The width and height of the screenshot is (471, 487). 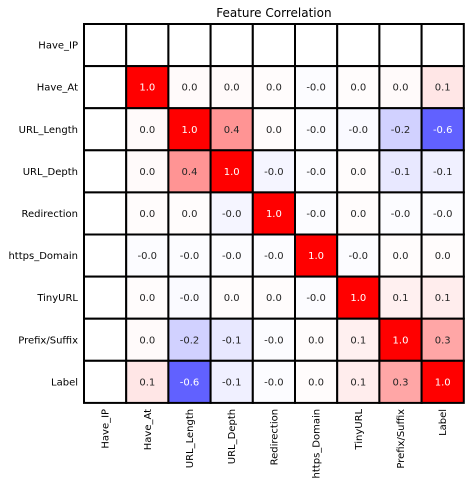 I want to click on y-tick-label: Label, so click(x=64, y=382).